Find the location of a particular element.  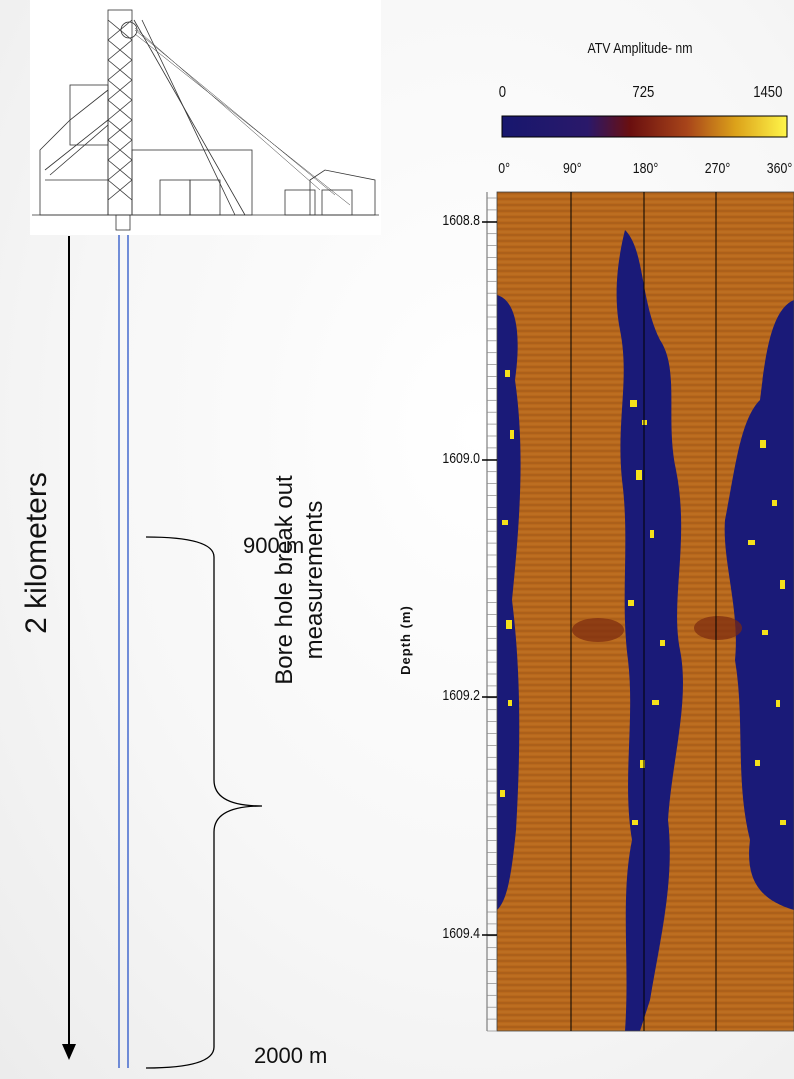

colorbar-tick-mid: 725 is located at coordinates (643, 92).